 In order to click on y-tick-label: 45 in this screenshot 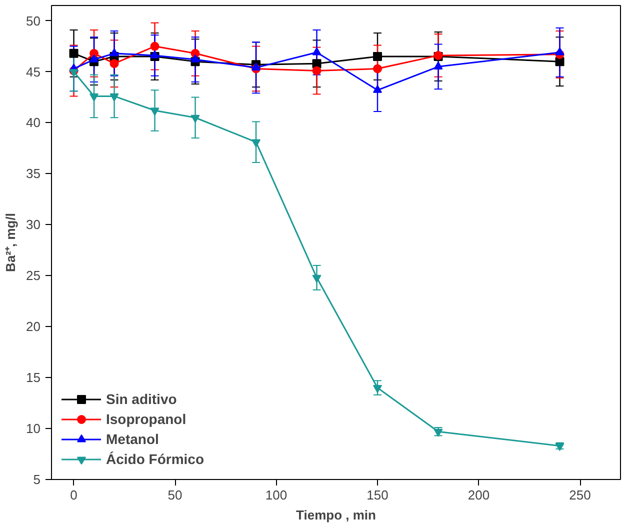, I will do `click(33, 72)`.